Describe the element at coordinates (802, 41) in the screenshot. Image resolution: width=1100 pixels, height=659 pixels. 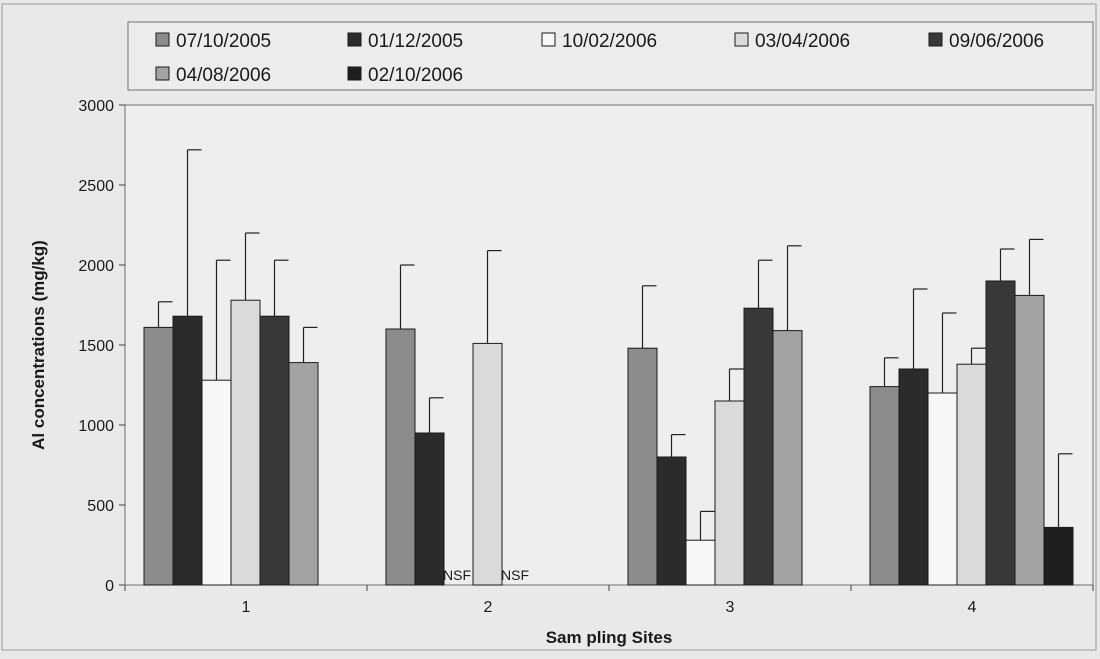
I see `legend-label: 03/04/2006` at that location.